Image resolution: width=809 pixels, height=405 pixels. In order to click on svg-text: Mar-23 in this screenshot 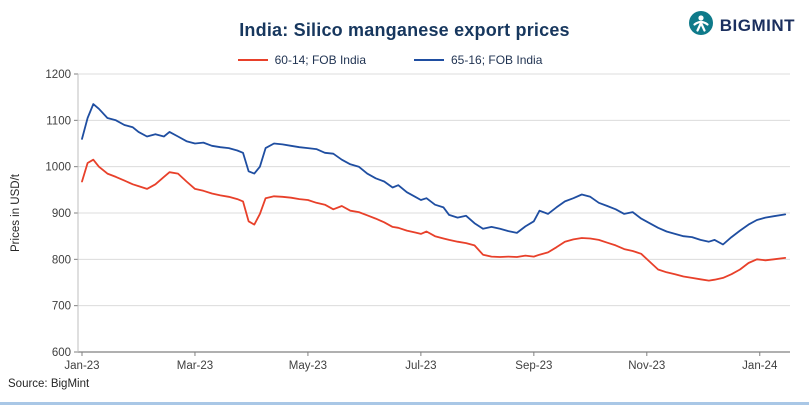, I will do `click(195, 366)`.